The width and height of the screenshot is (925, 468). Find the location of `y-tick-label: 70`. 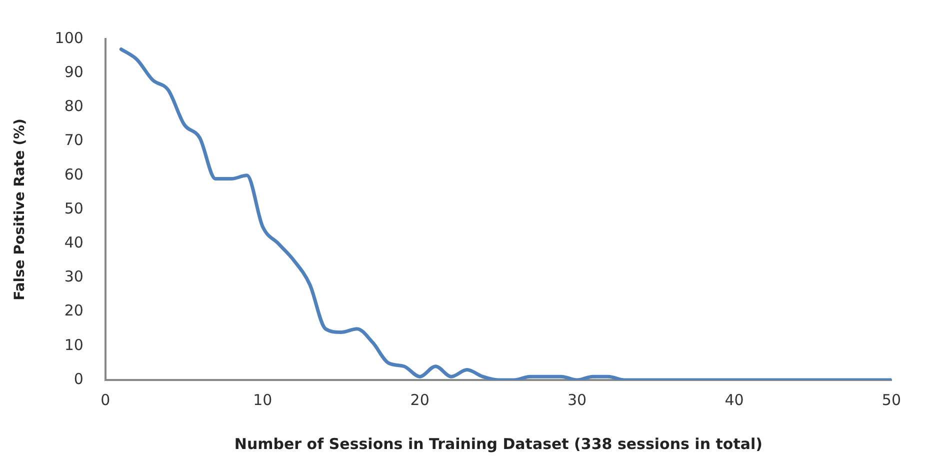

y-tick-label: 70 is located at coordinates (74, 140).